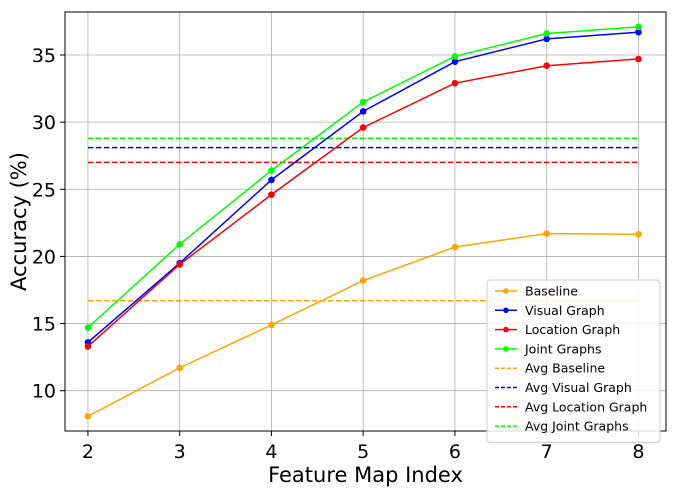 The height and width of the screenshot is (492, 676). I want to click on y-tick-label: 25, so click(44, 190).